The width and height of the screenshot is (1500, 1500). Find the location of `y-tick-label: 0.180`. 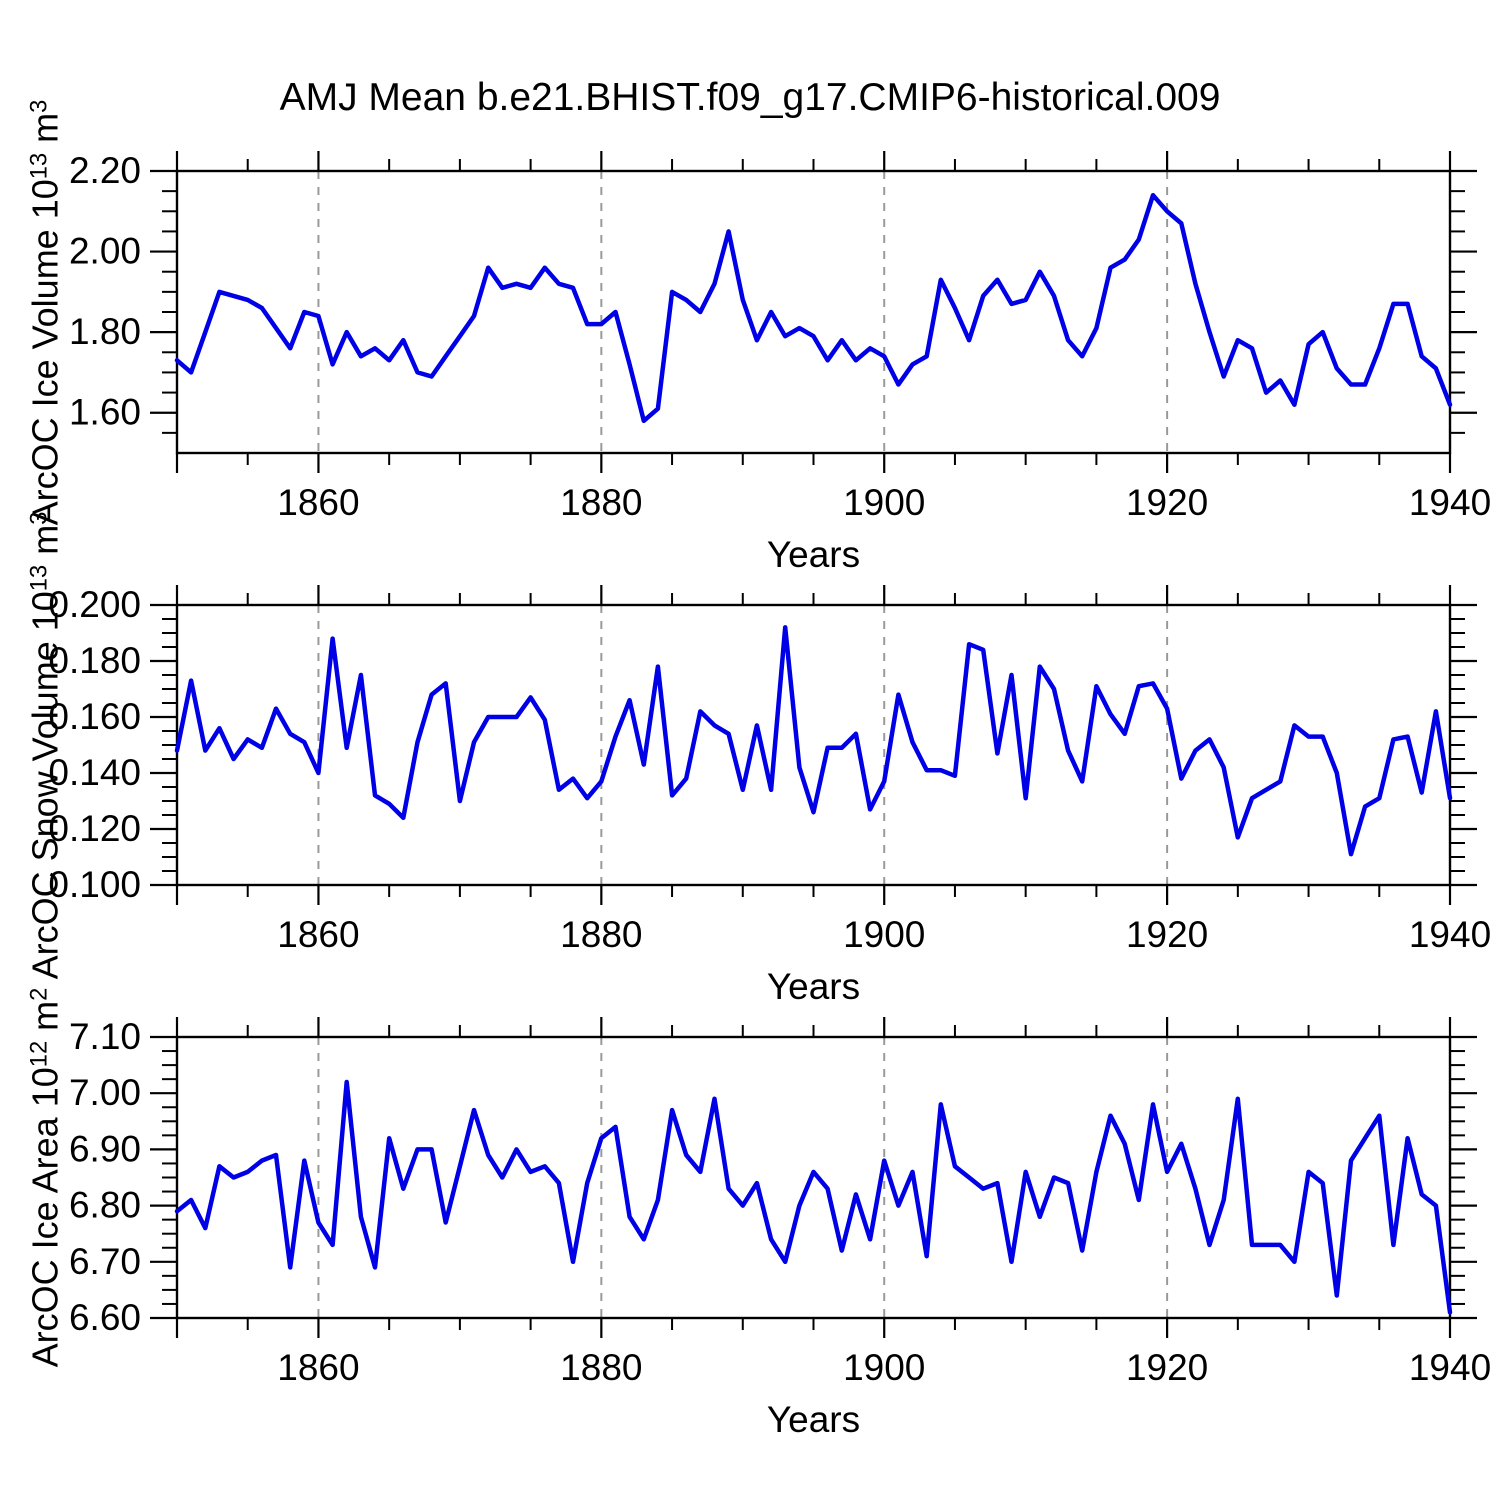

y-tick-label: 0.180 is located at coordinates (94, 660).